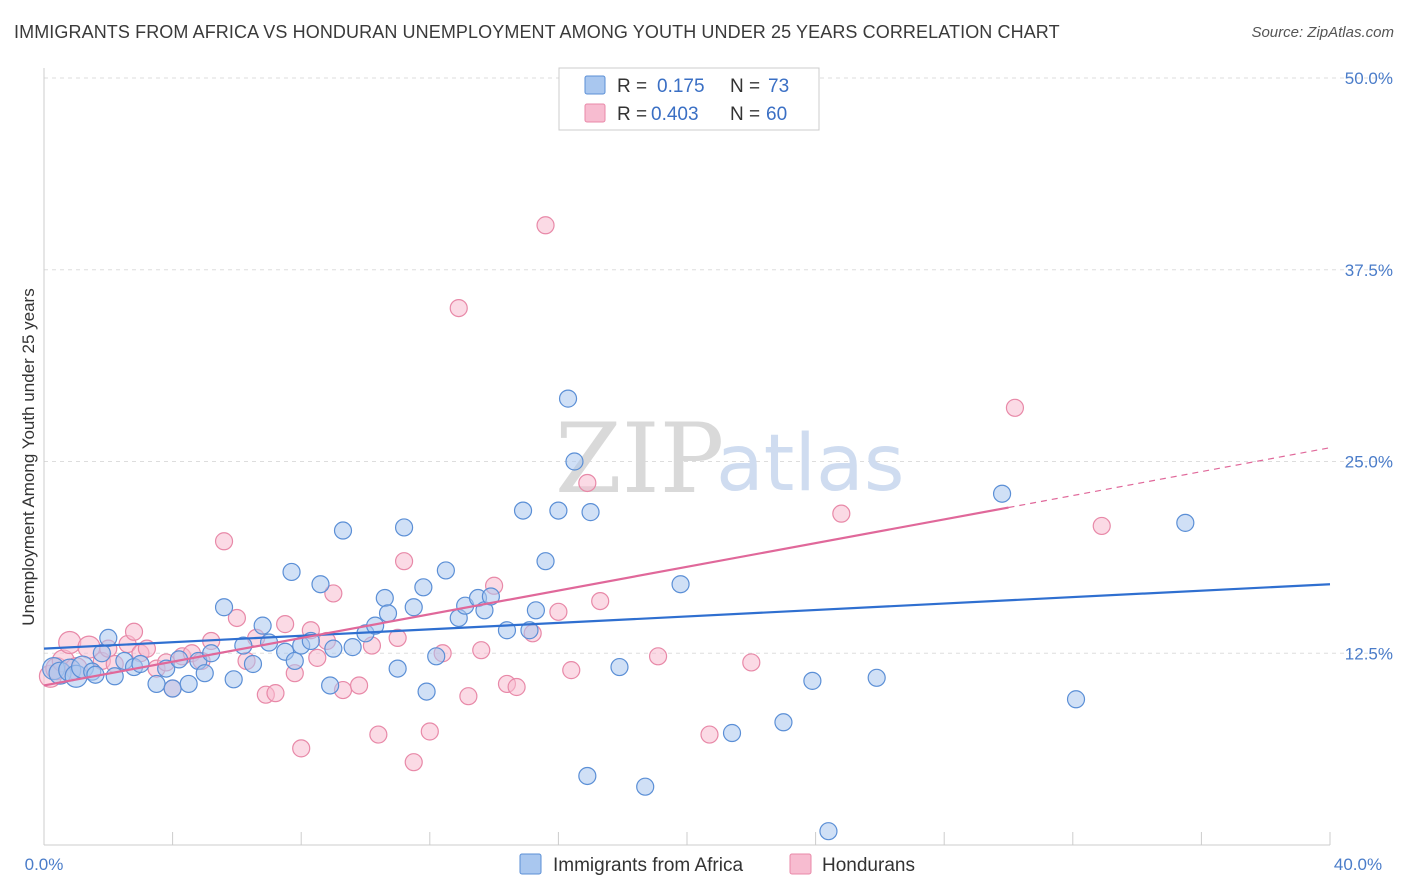  What do you see at coordinates (44, 864) in the screenshot?
I see `x-tick-label-min: 0.0%` at bounding box center [44, 864].